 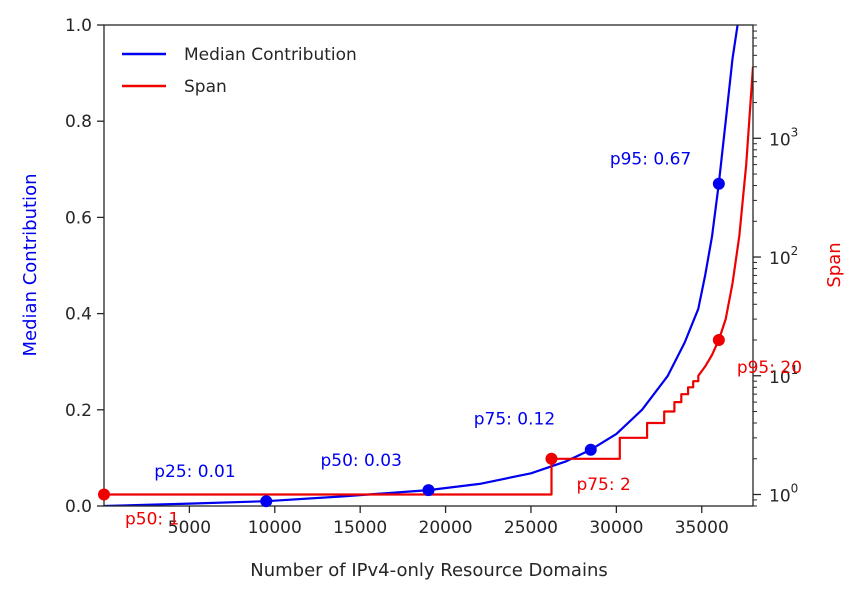 What do you see at coordinates (189, 528) in the screenshot?
I see `x-tick-label: 5000` at bounding box center [189, 528].